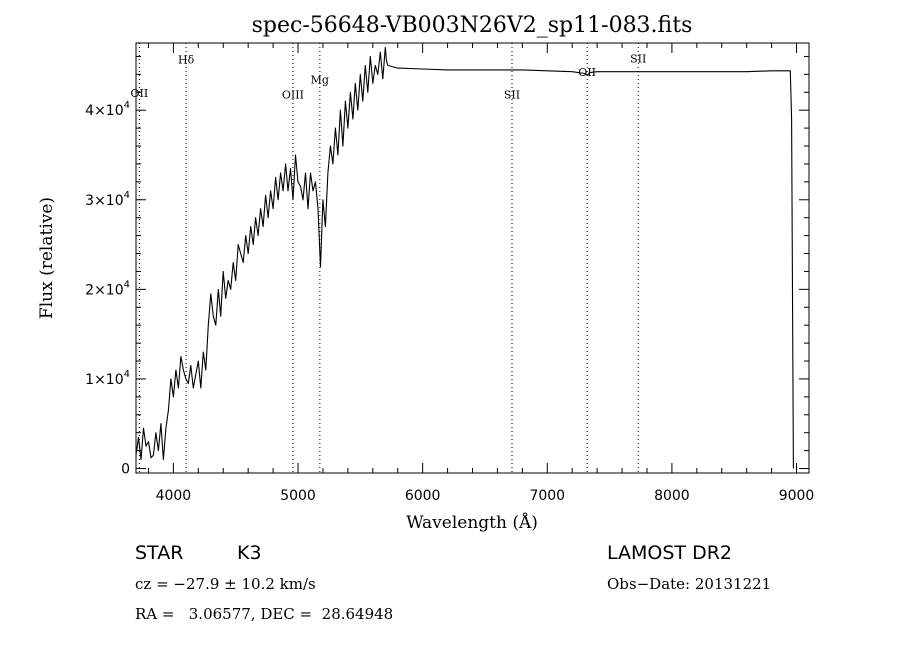 The height and width of the screenshot is (650, 900). Describe the element at coordinates (107, 378) in the screenshot. I see `y-tick-label: 1×10⁴` at that location.